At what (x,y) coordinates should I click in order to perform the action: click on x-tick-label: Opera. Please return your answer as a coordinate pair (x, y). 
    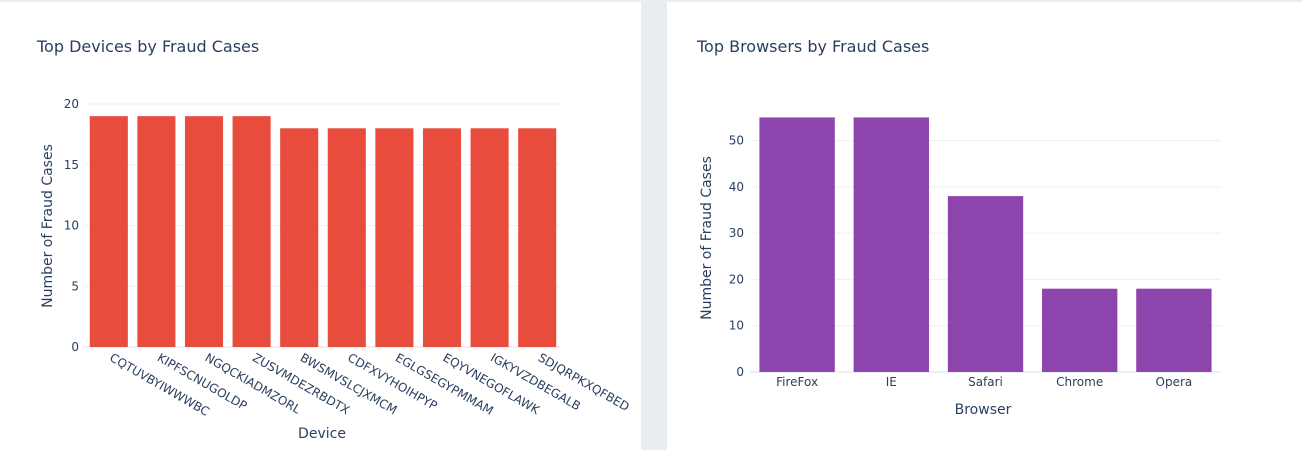
    Looking at the image, I should click on (1174, 382).